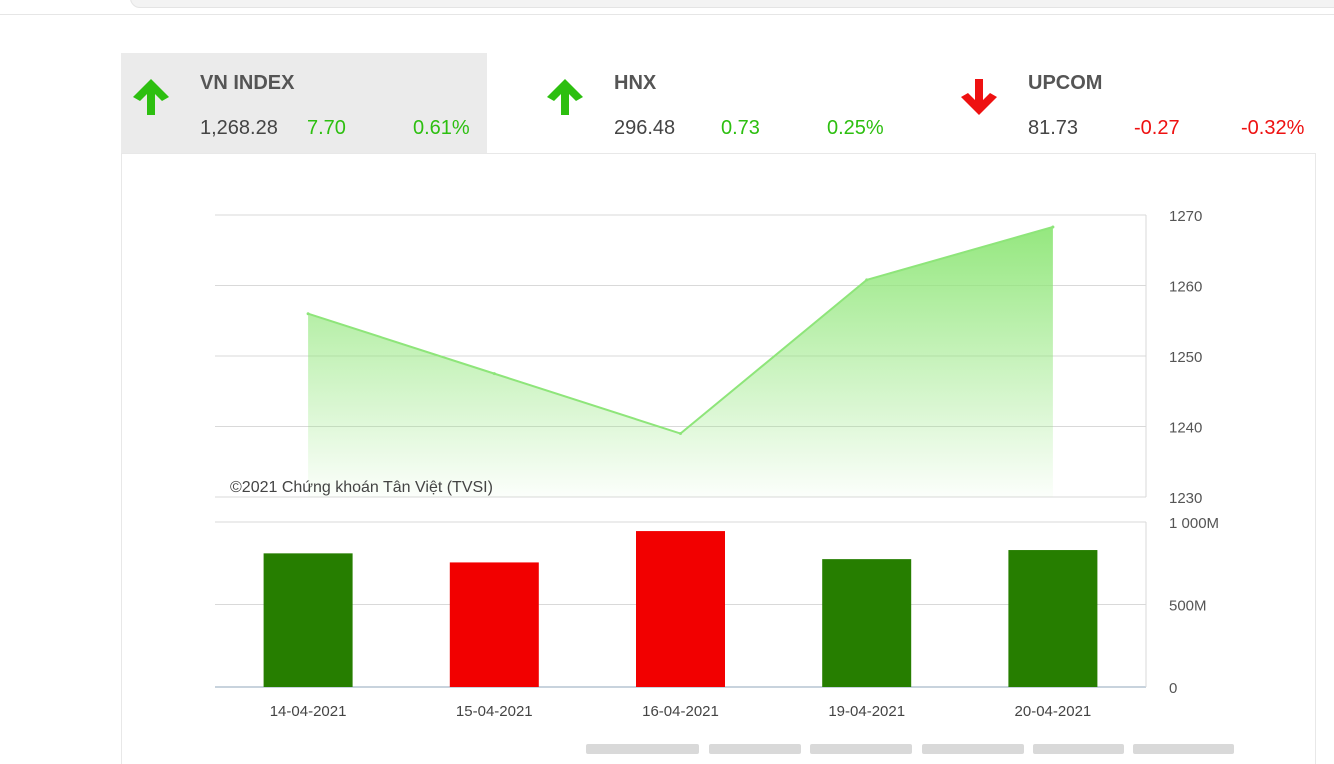 The image size is (1334, 764). What do you see at coordinates (1053, 128) in the screenshot?
I see `index-value: 81.73` at bounding box center [1053, 128].